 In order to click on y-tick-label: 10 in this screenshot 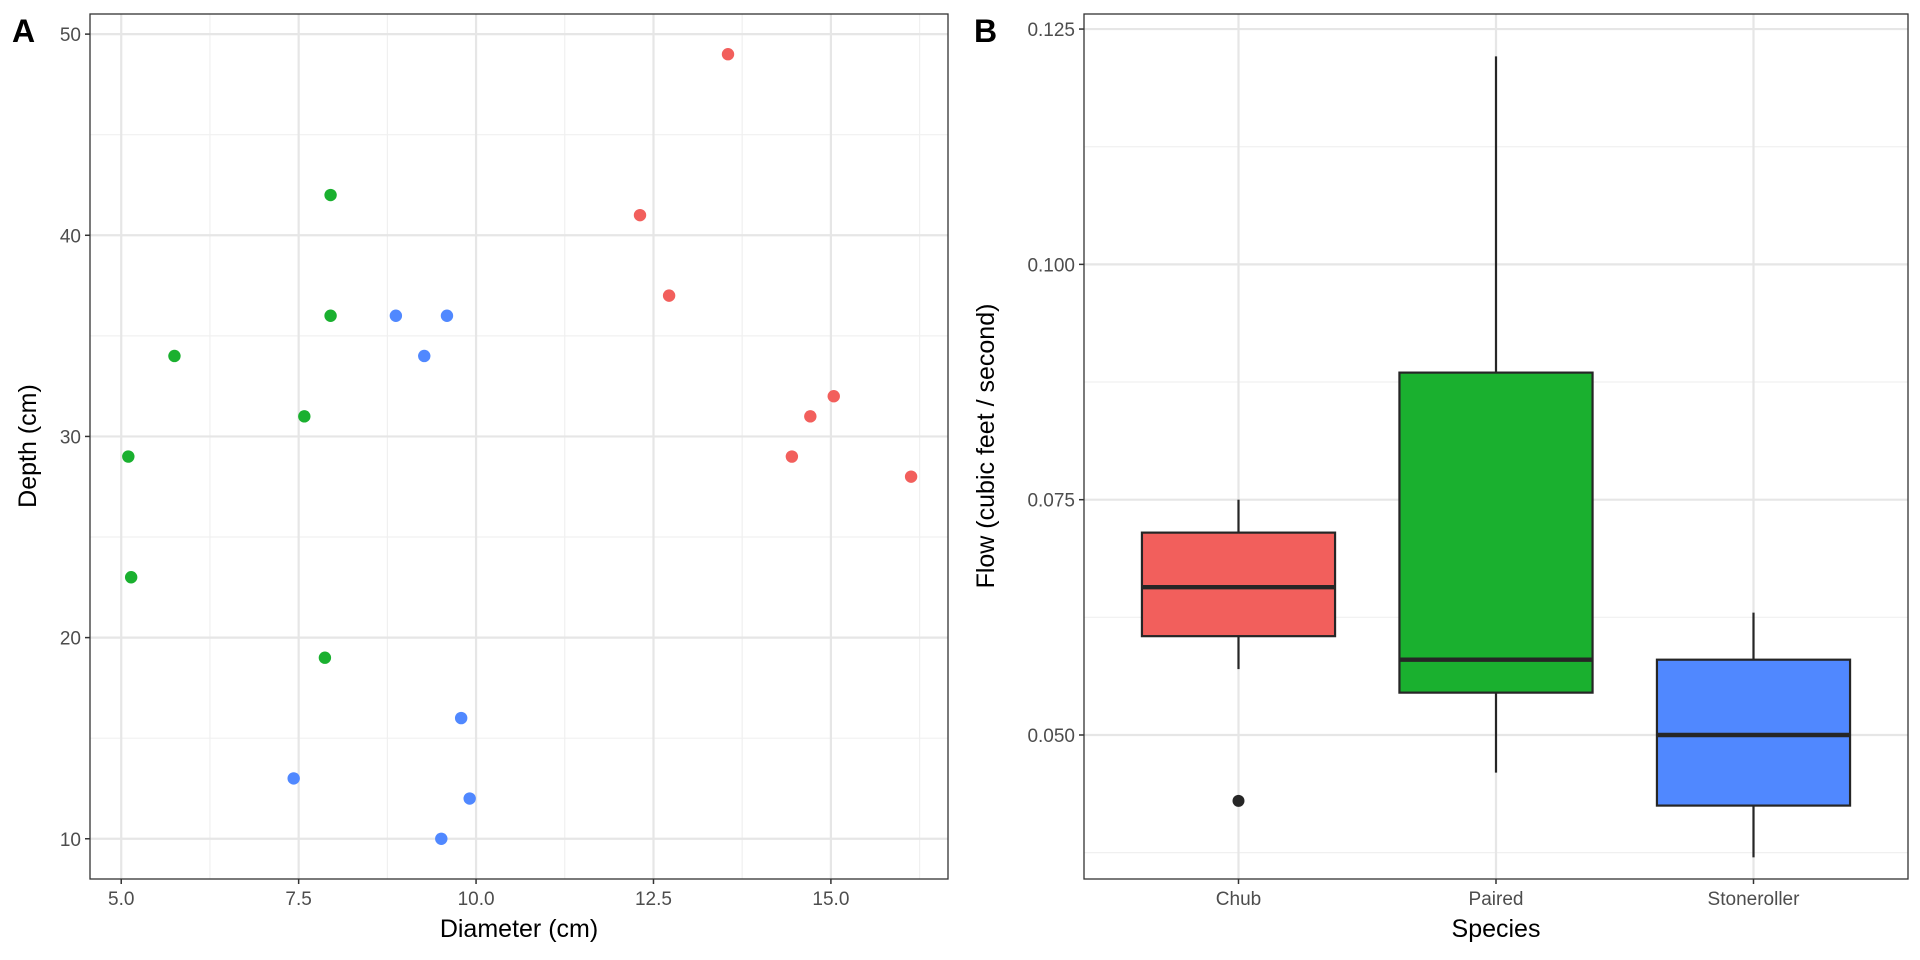, I will do `click(70, 840)`.